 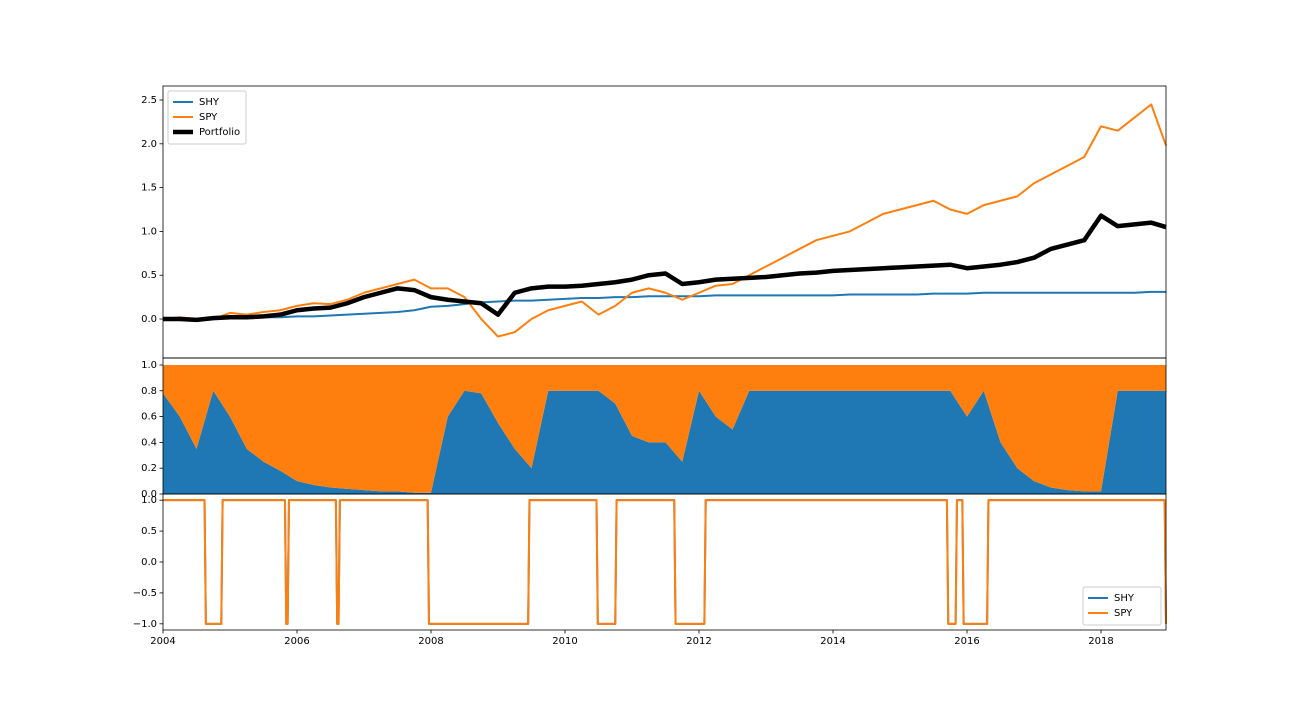 What do you see at coordinates (149, 144) in the screenshot?
I see `y-tick-label: 2.0` at bounding box center [149, 144].